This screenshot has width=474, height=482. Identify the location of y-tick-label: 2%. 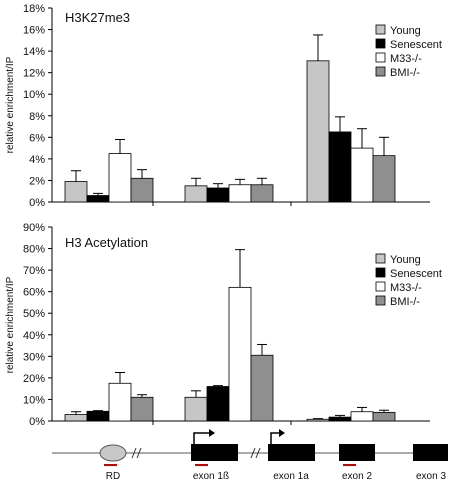
(37, 181).